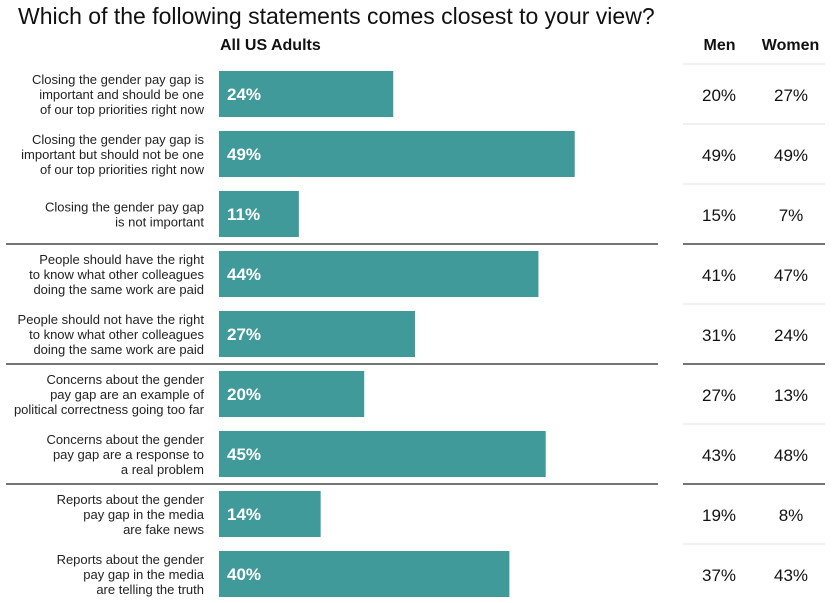  I want to click on bar-value-label: 44%, so click(244, 274).